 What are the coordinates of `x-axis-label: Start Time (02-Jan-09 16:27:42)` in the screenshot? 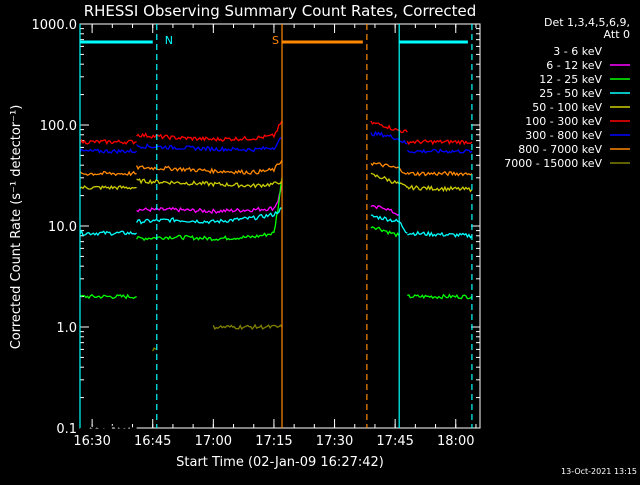 It's located at (280, 462).